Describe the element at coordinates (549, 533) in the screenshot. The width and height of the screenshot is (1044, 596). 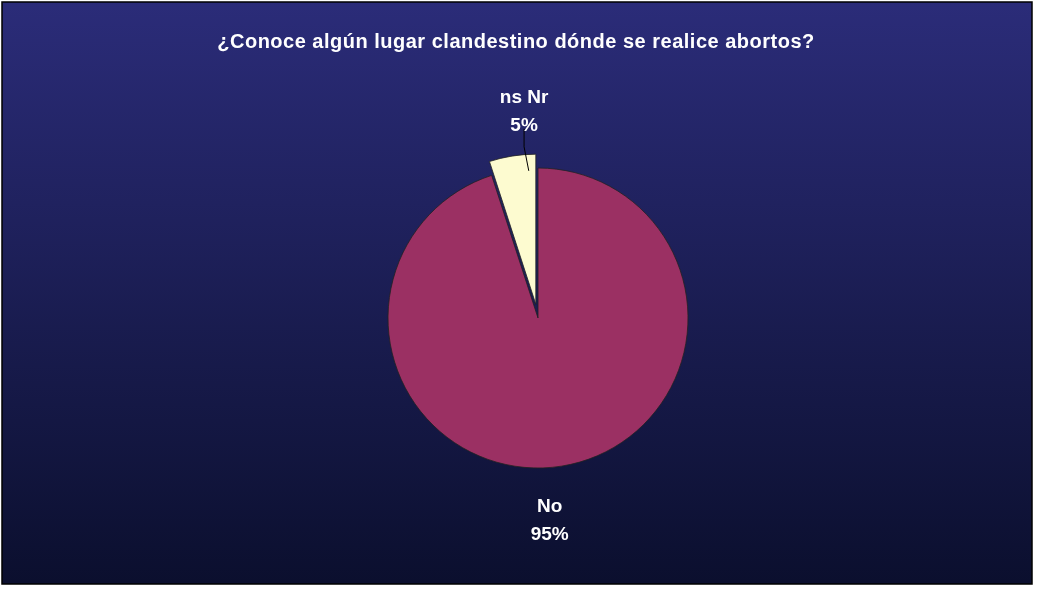
I see `data-label: 95%` at that location.